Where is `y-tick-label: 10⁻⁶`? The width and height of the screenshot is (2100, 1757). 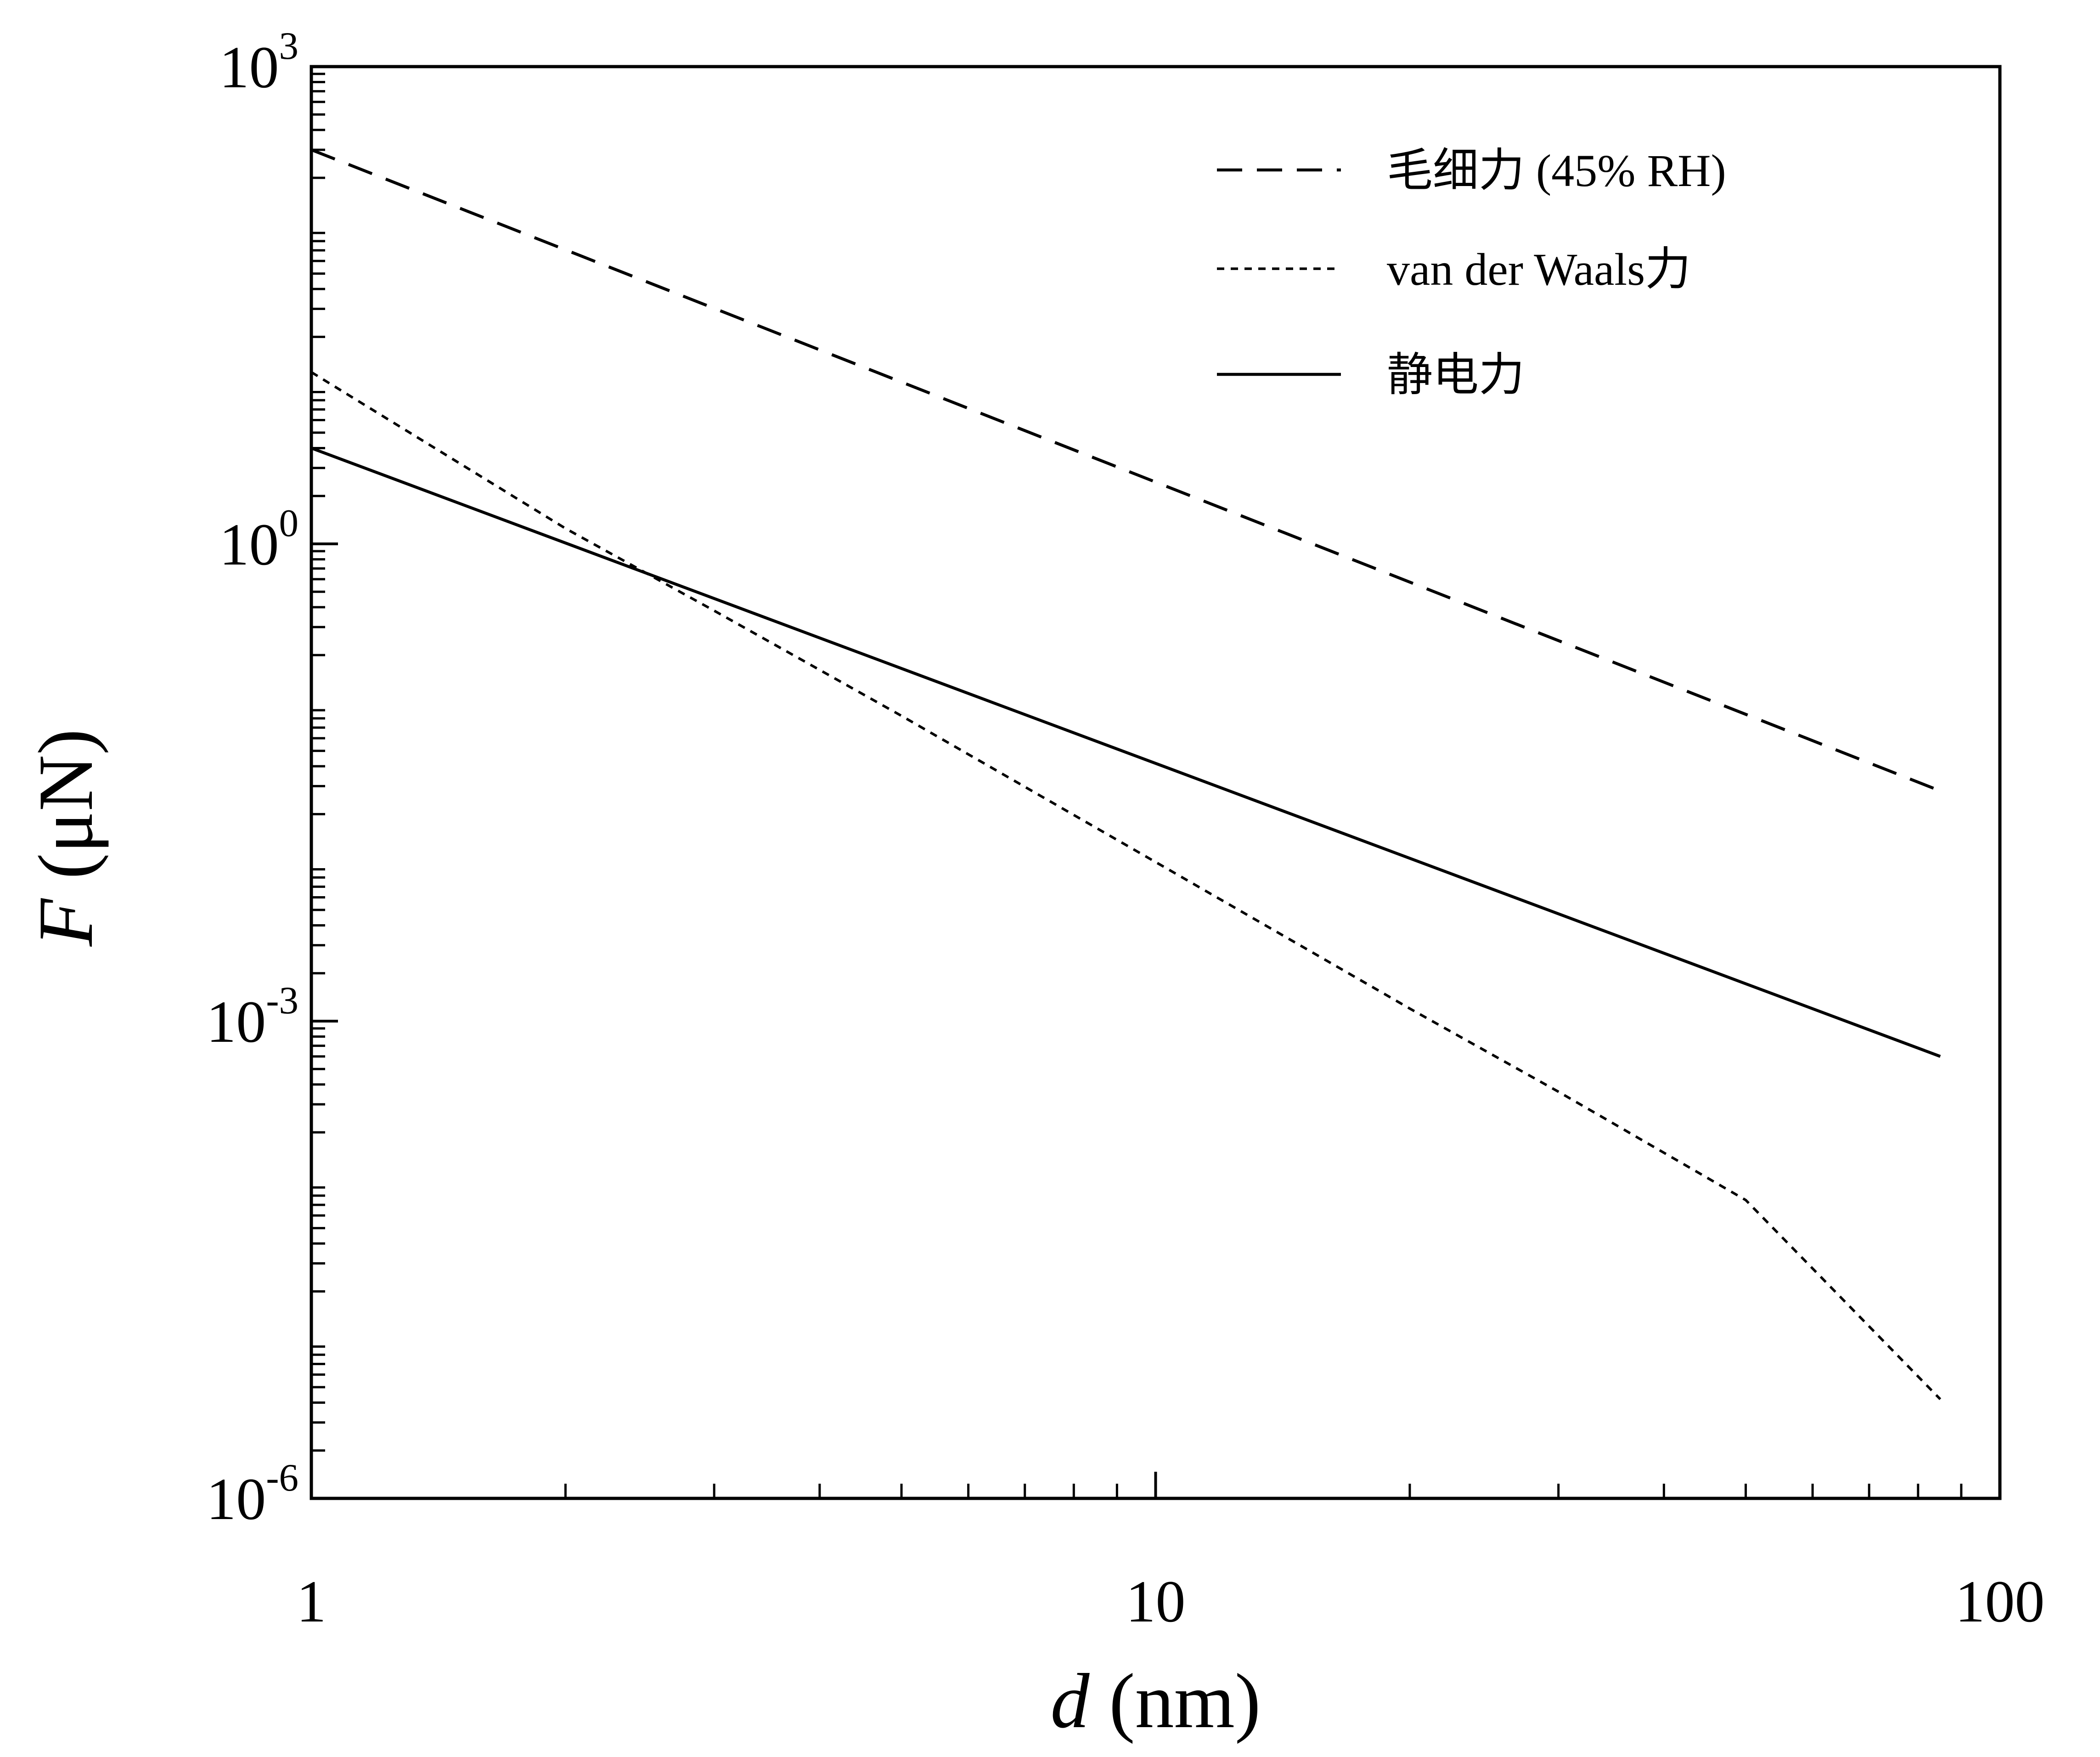
y-tick-label: 10⁻⁶ is located at coordinates (252, 1494).